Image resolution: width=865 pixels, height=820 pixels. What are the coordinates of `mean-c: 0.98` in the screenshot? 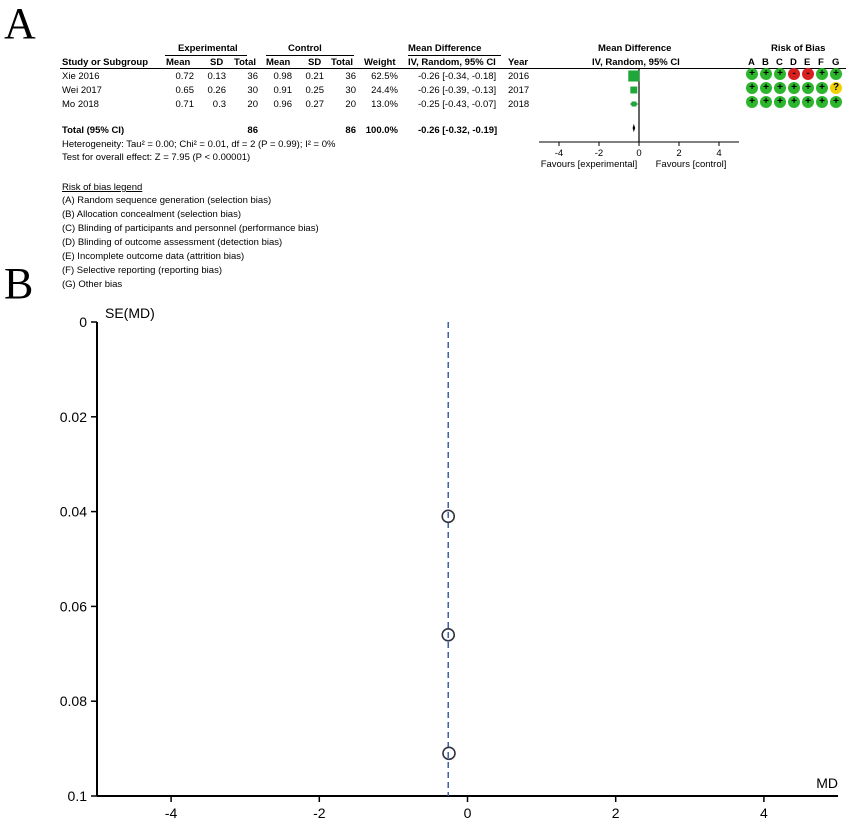 It's located at (283, 76).